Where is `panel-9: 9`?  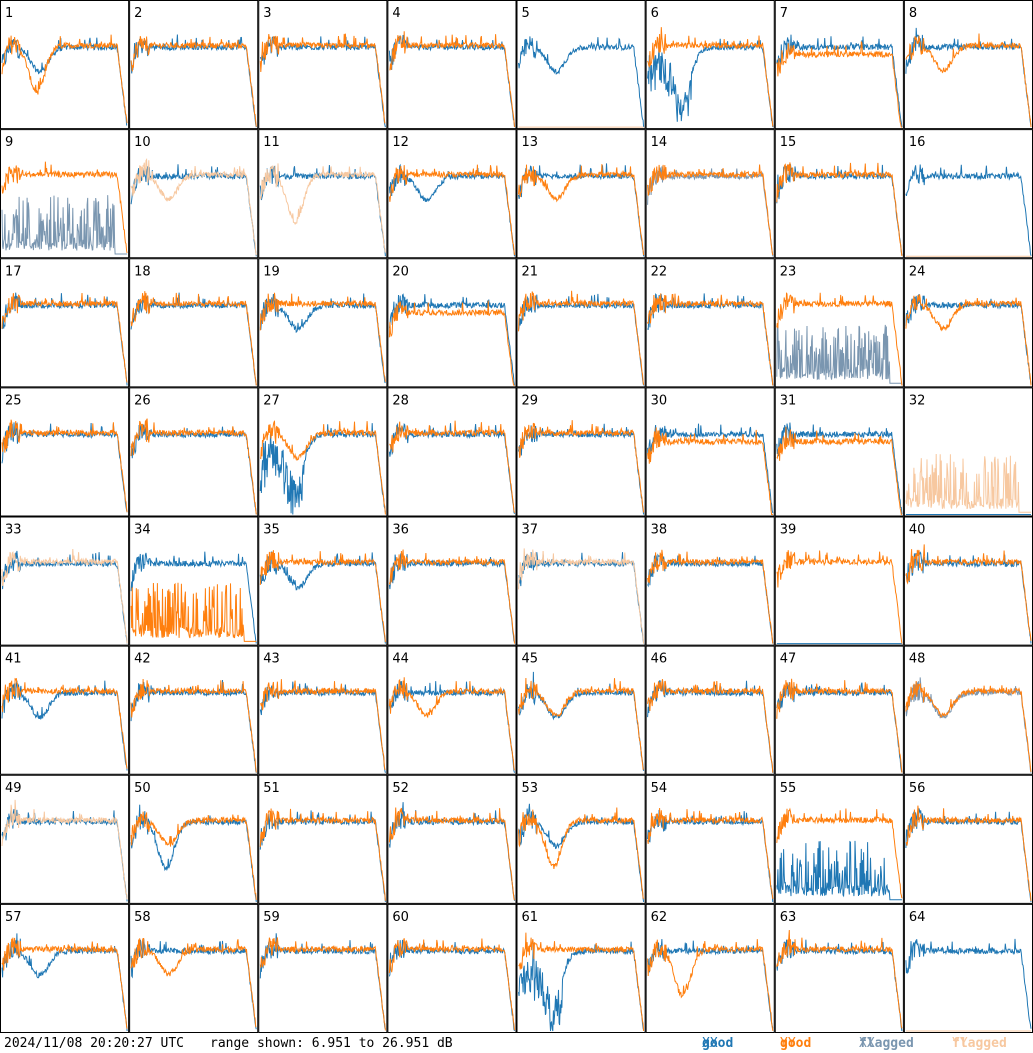 panel-9: 9 is located at coordinates (65, 194).